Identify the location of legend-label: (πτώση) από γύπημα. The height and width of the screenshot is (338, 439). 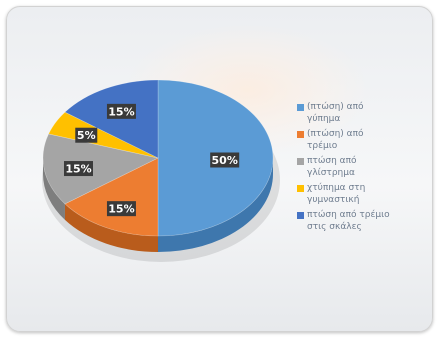
(335, 113).